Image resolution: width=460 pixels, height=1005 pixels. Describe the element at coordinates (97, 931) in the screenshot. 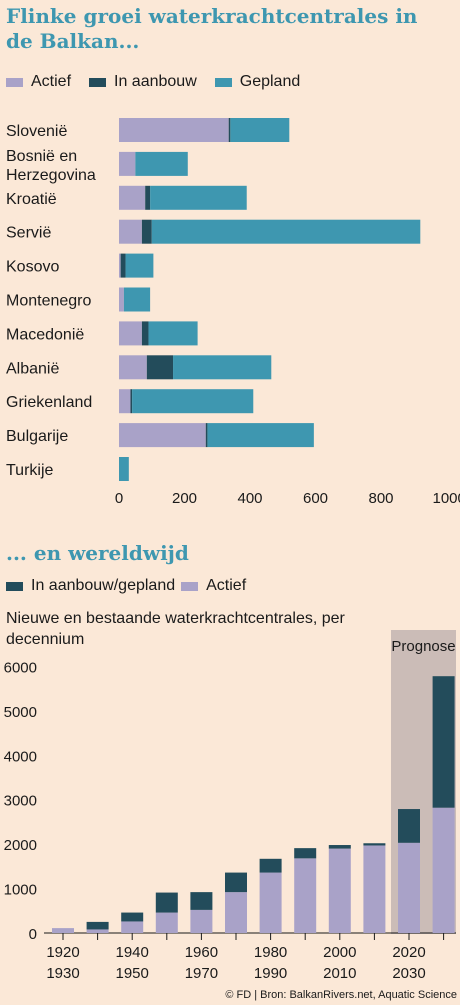

I see `bar-1930-actief` at that location.